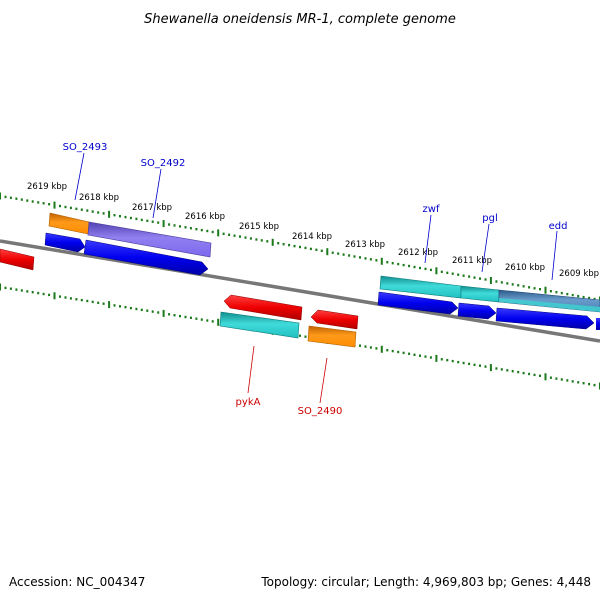 The width and height of the screenshot is (600, 600). Describe the element at coordinates (251, 369) in the screenshot. I see `leader-pyka` at that location.